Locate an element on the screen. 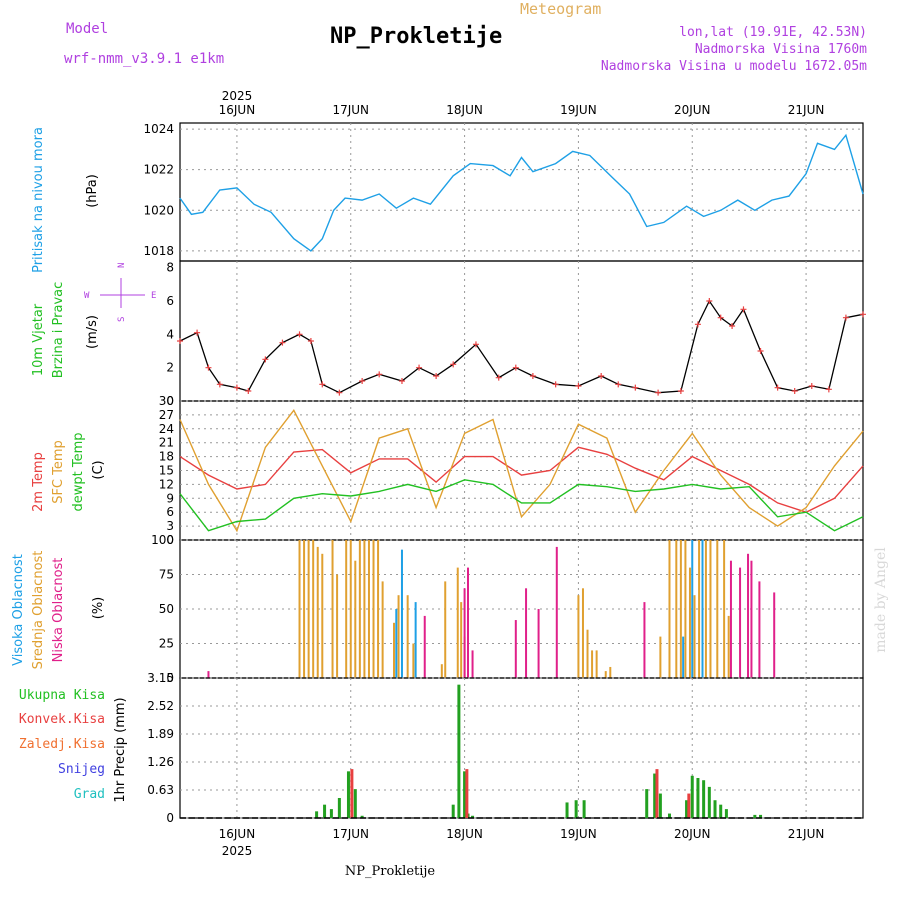 The image size is (900, 900). cloud-unit-label: (%) is located at coordinates (98, 608).